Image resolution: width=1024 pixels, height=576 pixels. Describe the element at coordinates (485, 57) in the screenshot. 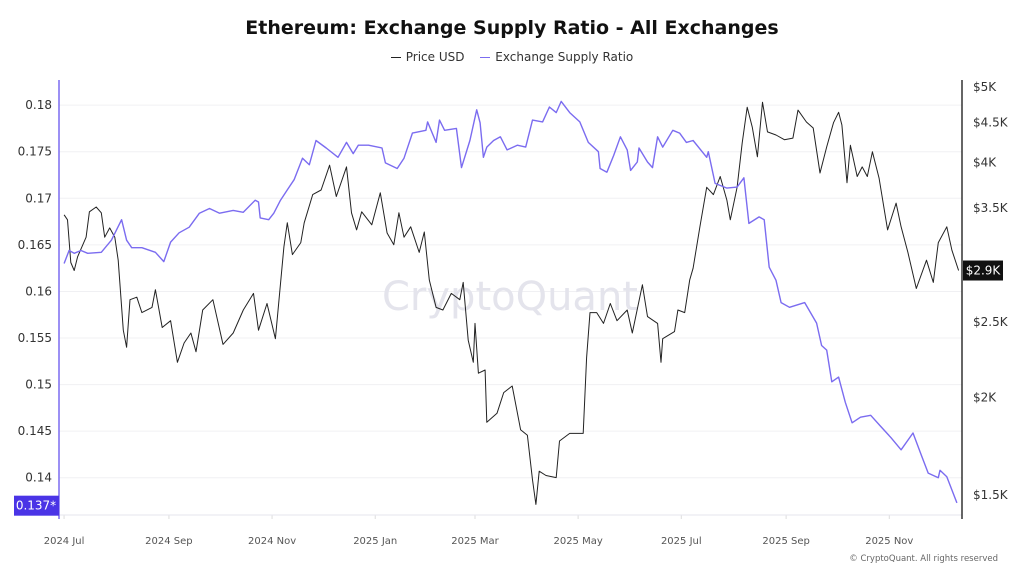

I see `legend-swatch-ratio` at that location.